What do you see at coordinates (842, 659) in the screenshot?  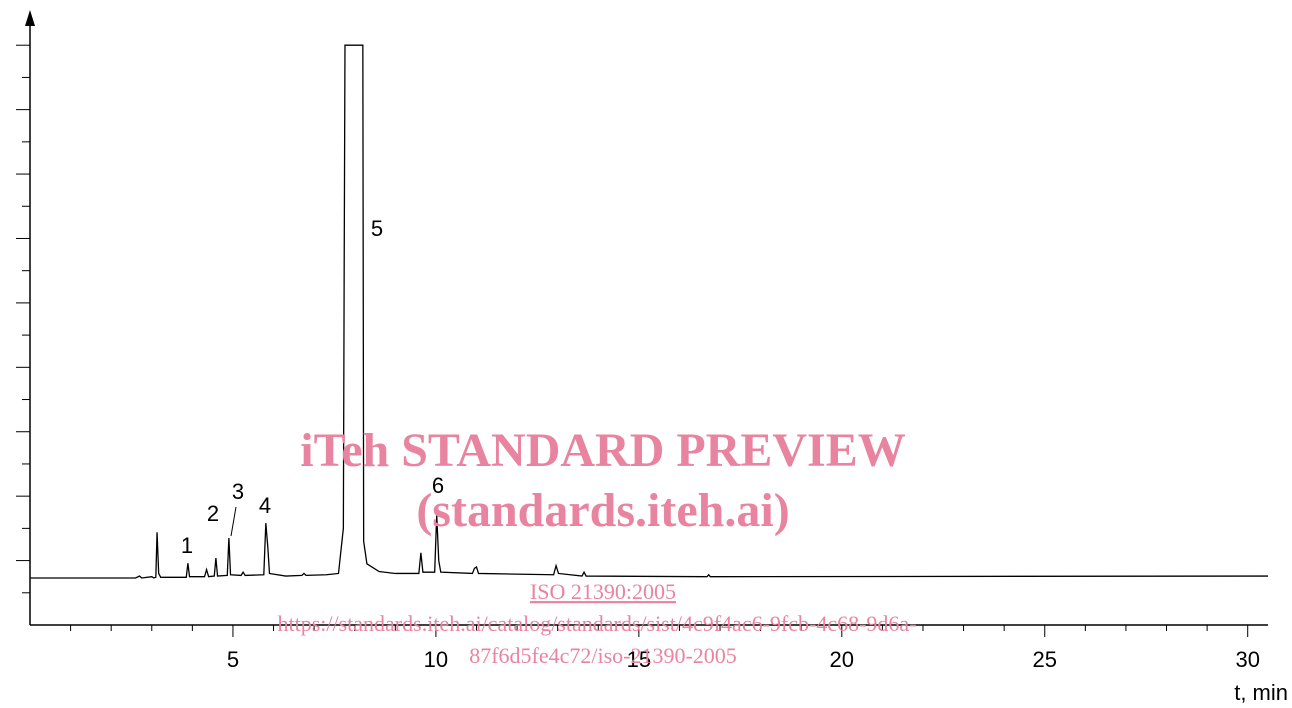 I see `x-tick-label: 20` at bounding box center [842, 659].